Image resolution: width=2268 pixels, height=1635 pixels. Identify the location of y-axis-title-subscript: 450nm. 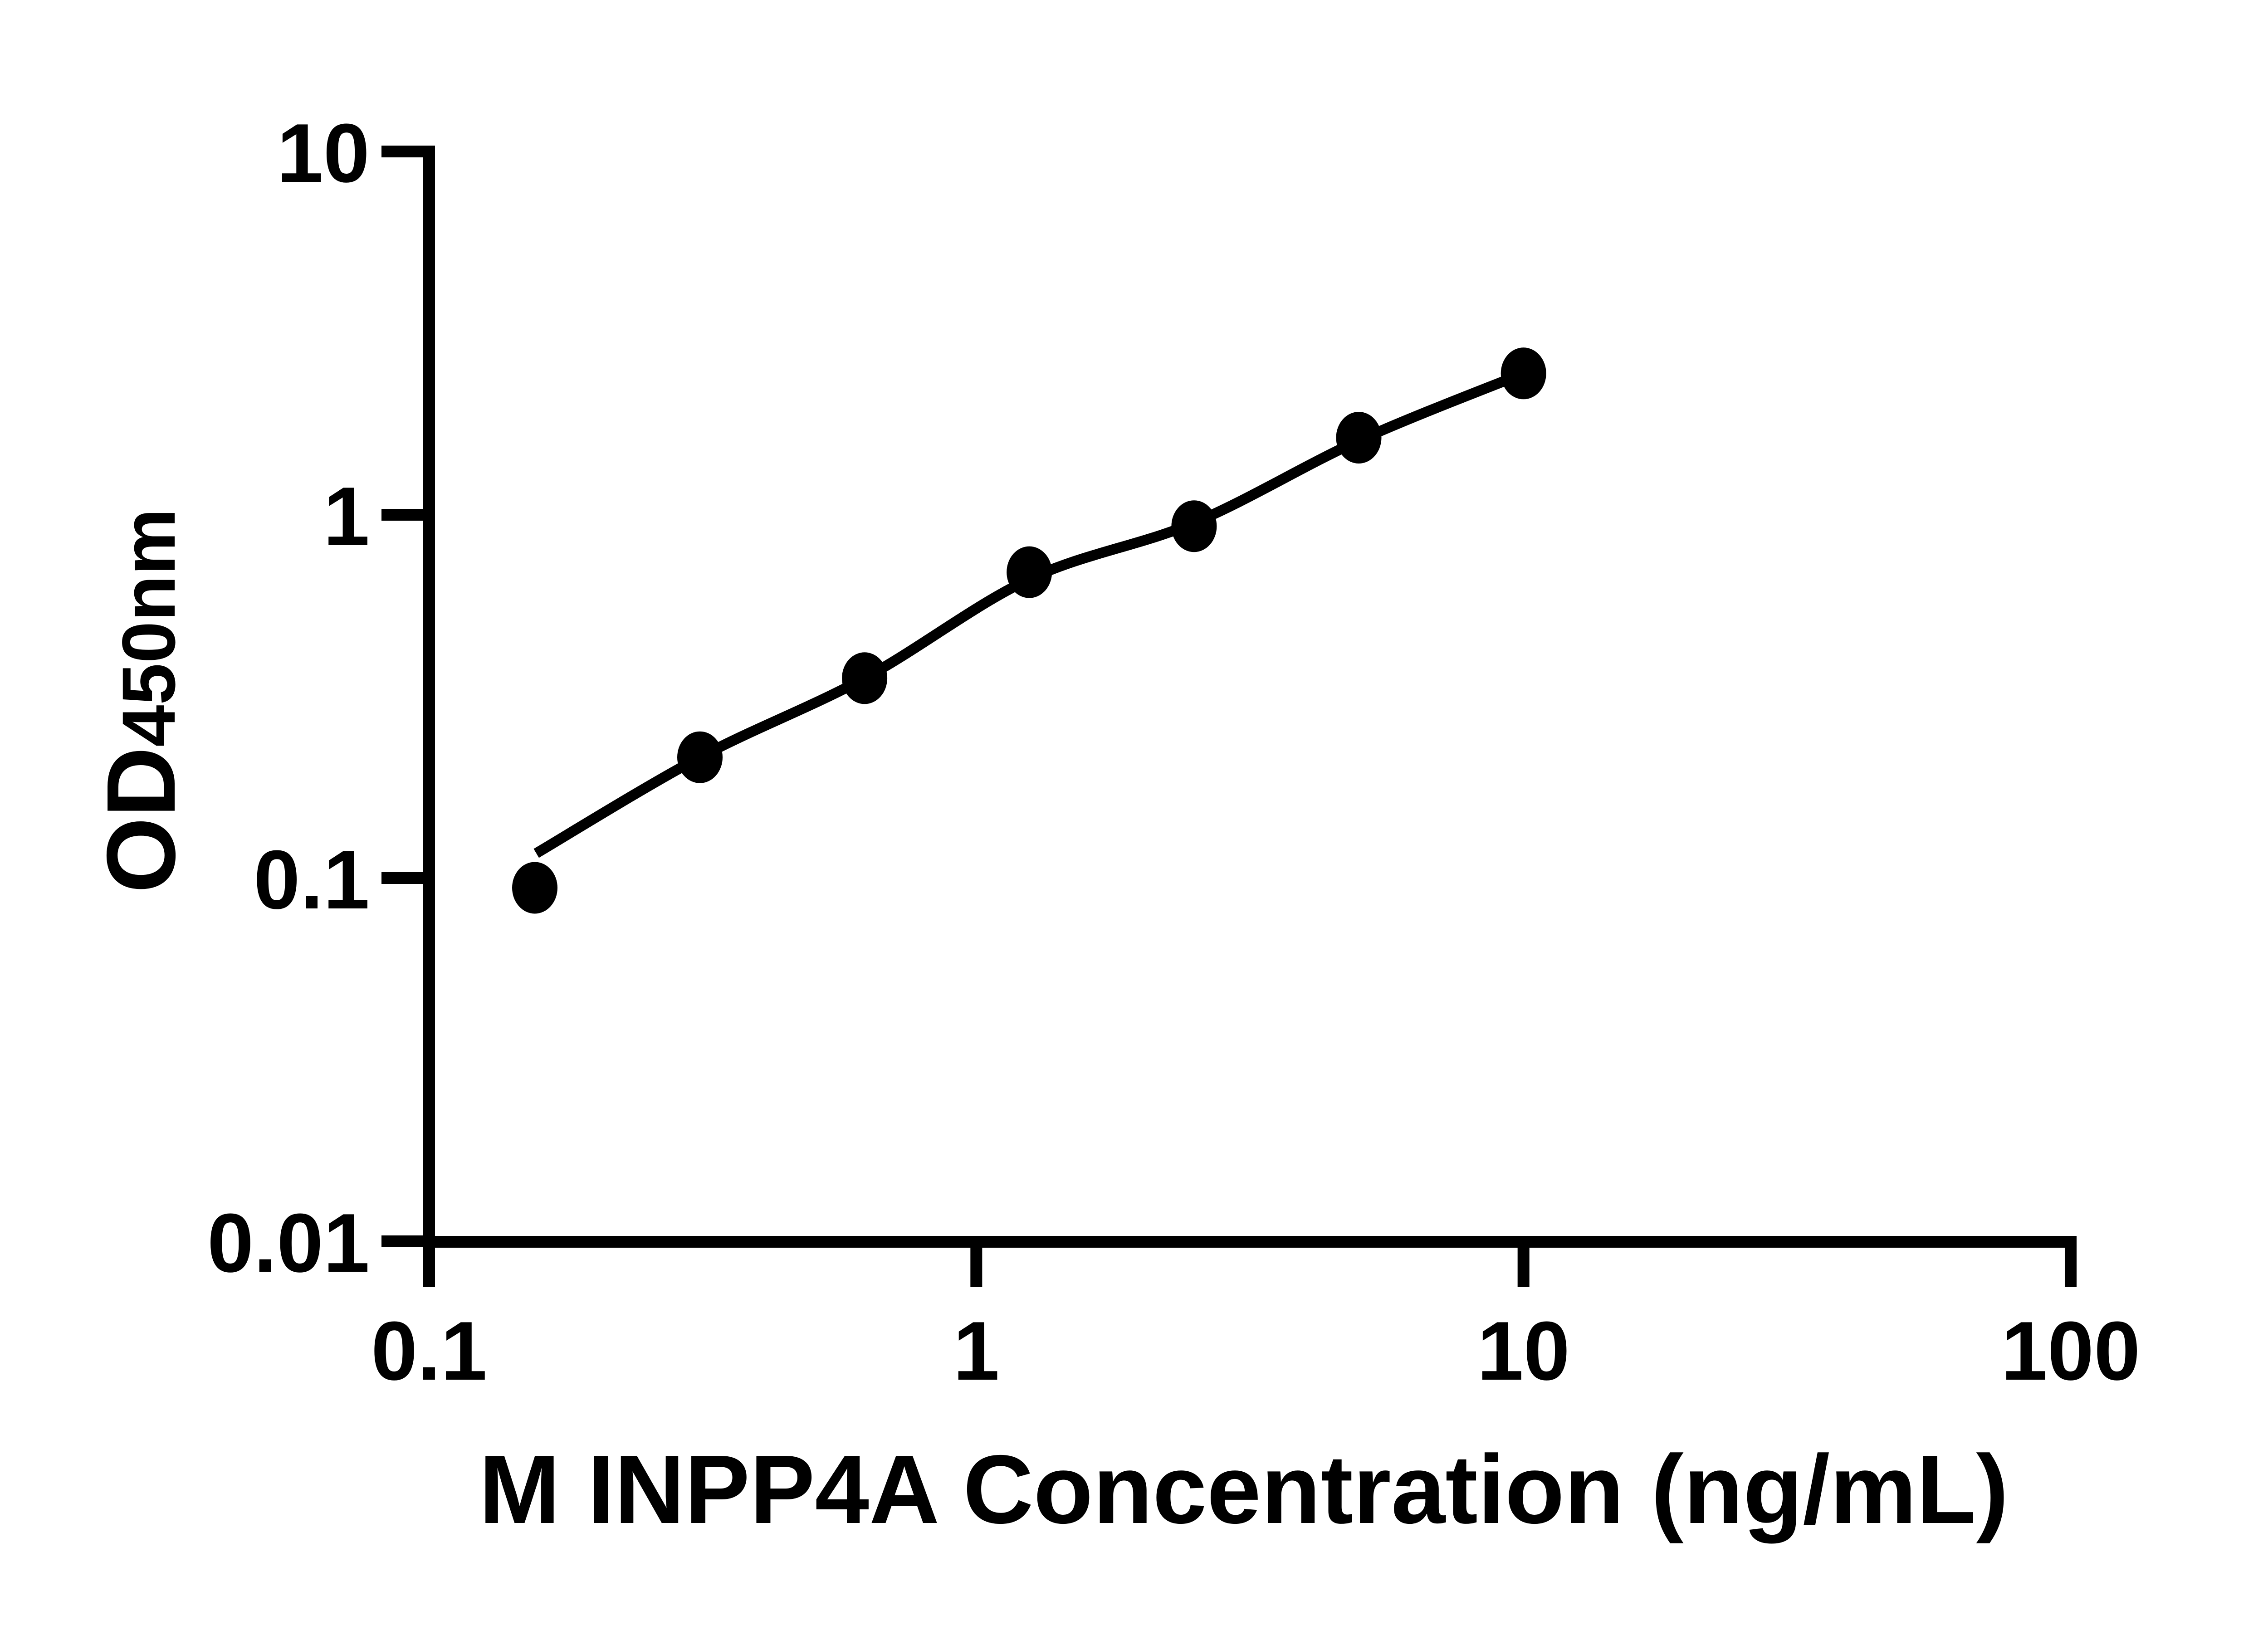
(149, 628).